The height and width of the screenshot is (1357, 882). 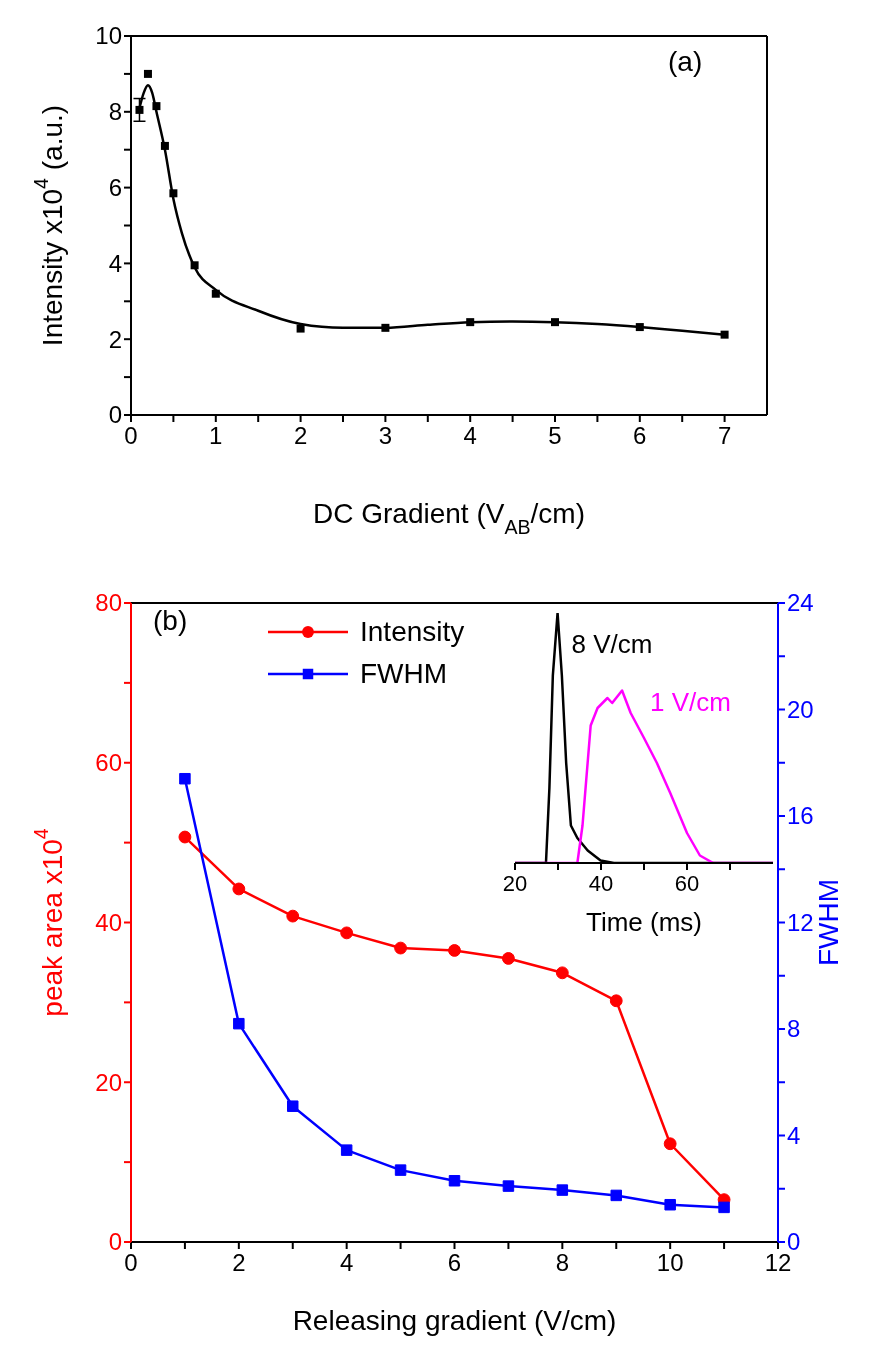 I want to click on y2-tick-label: 24, so click(x=800, y=603).